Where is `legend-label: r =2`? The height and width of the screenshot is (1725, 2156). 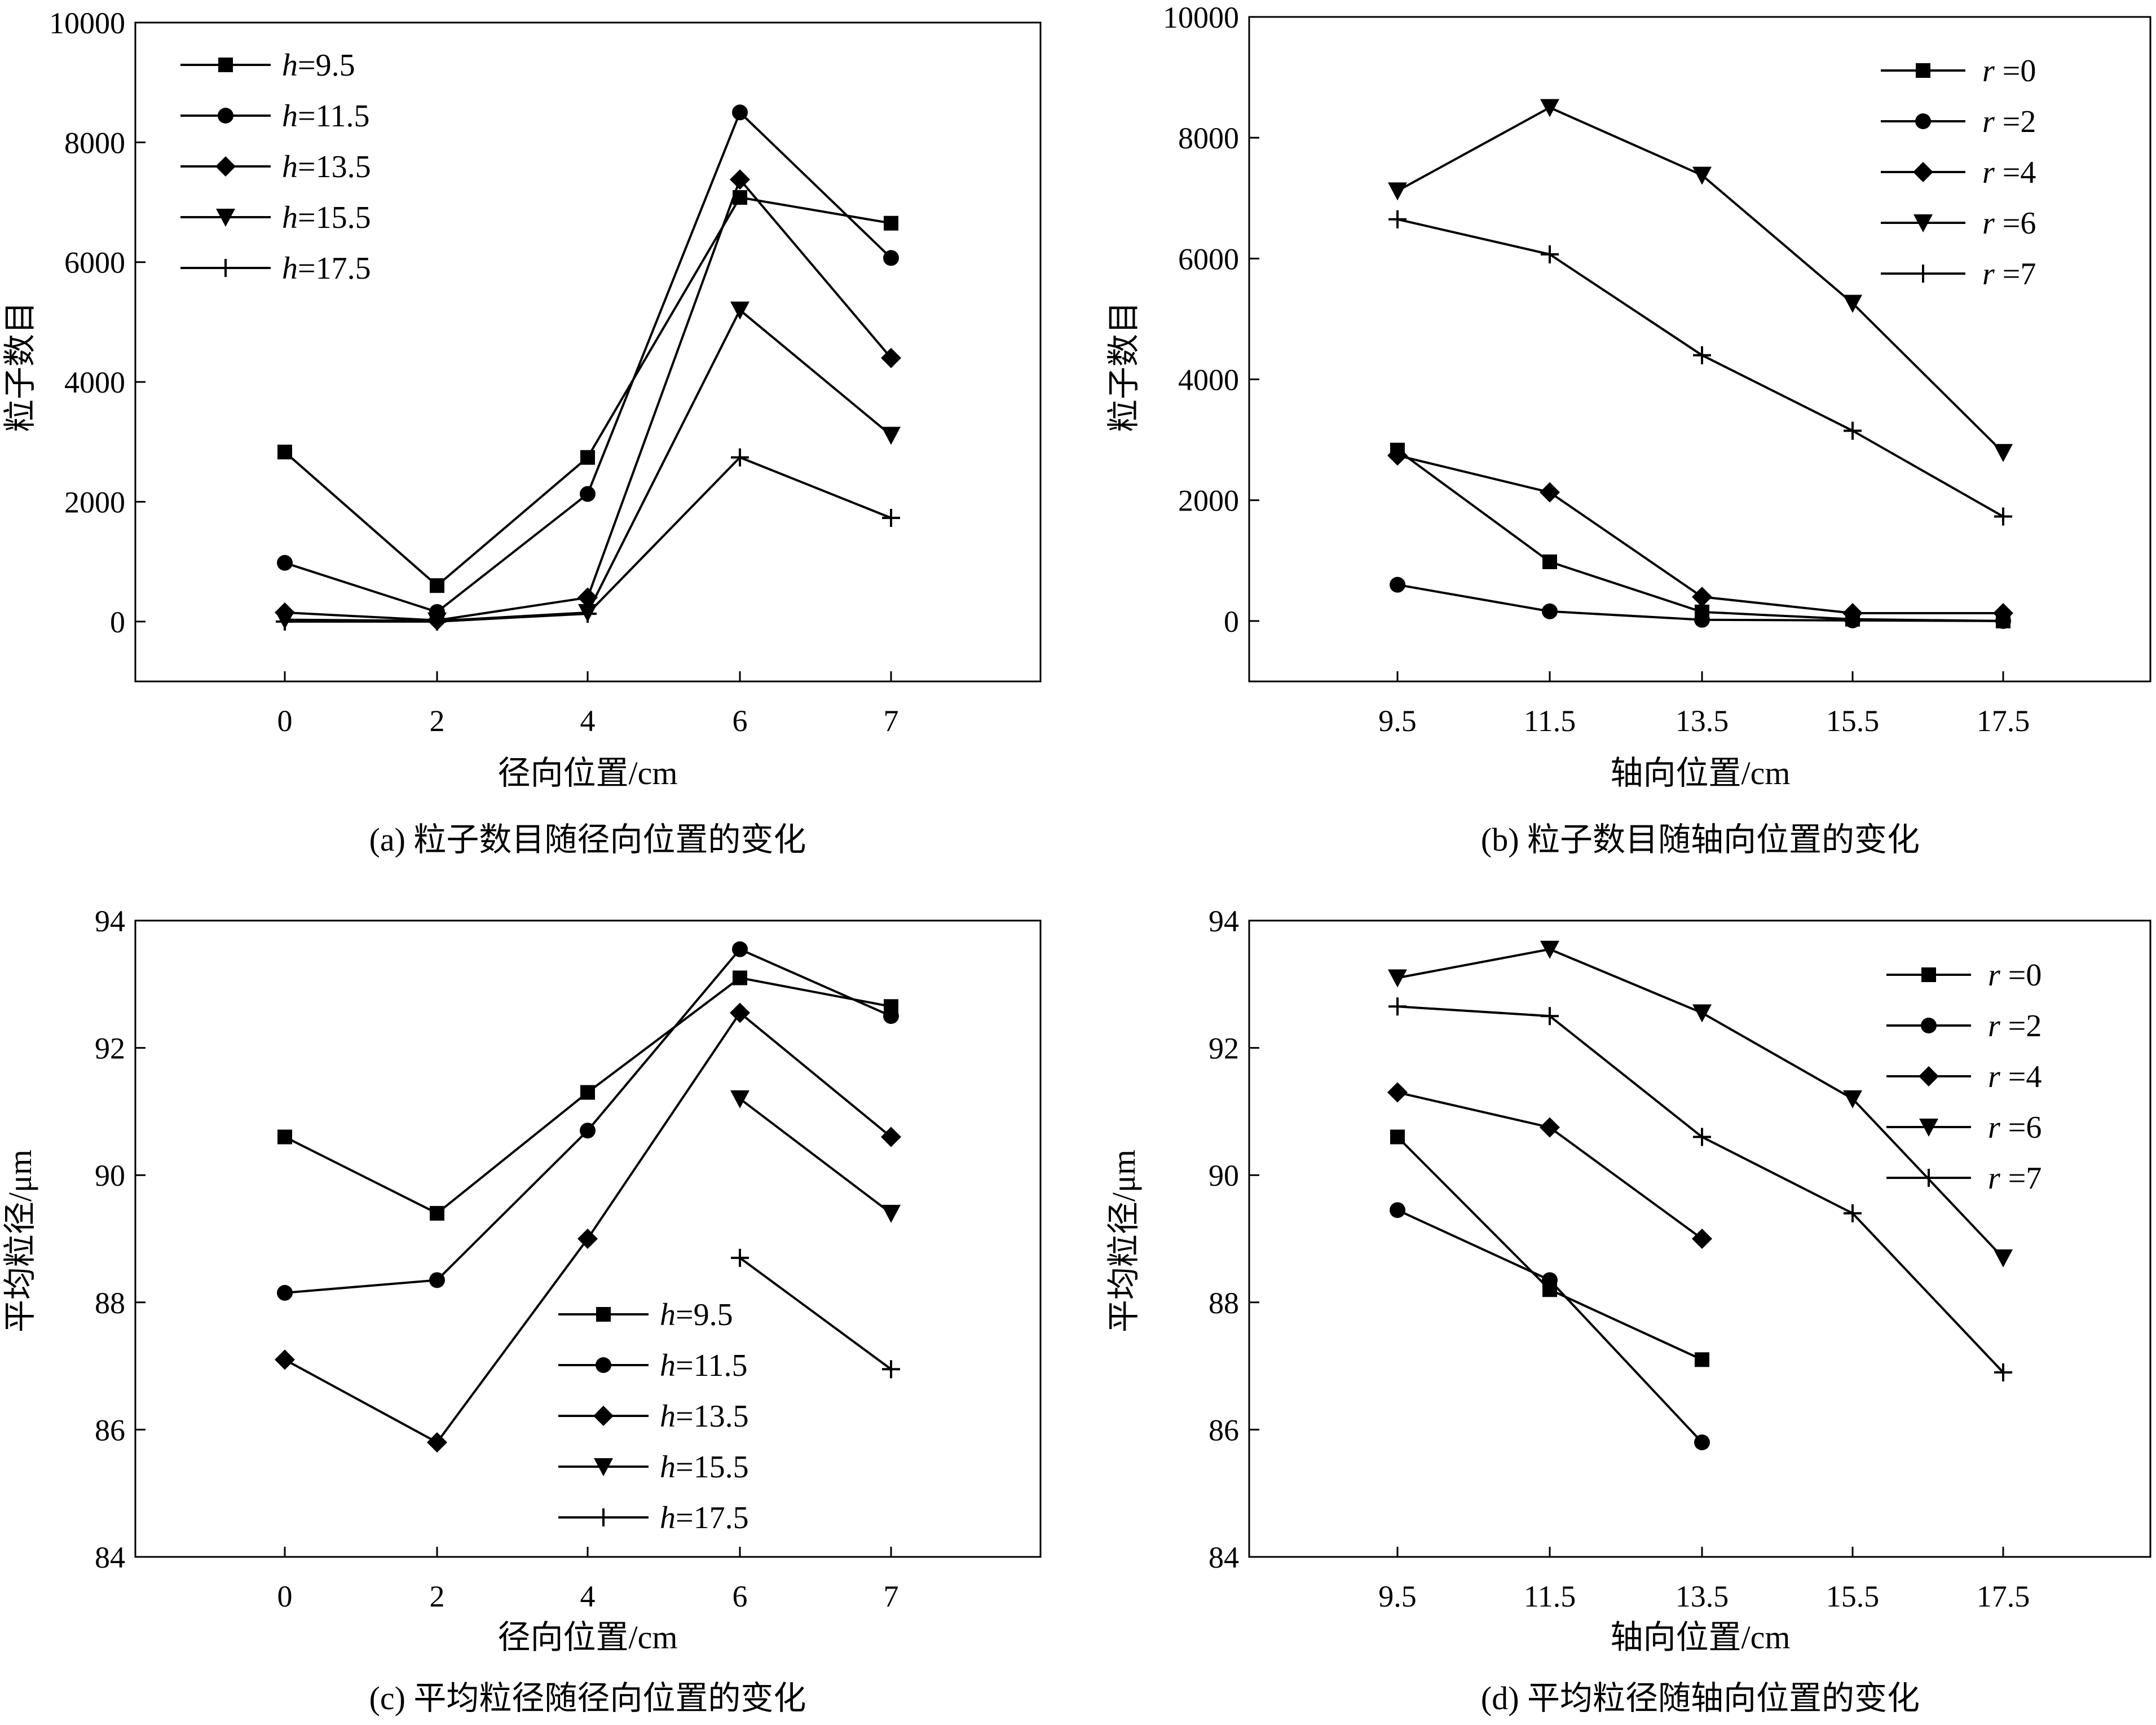 legend-label: r =2 is located at coordinates (2015, 1026).